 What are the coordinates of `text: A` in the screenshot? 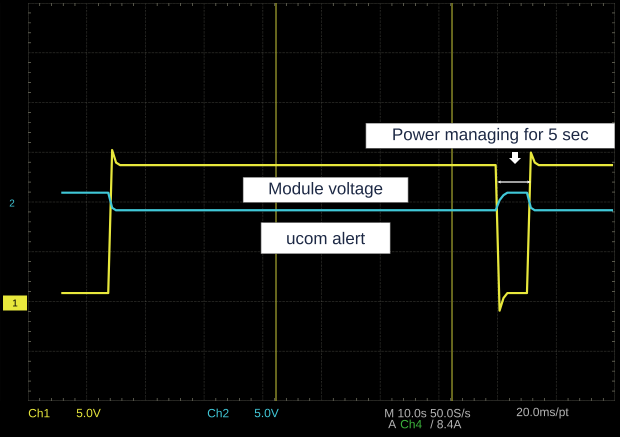 It's located at (392, 424).